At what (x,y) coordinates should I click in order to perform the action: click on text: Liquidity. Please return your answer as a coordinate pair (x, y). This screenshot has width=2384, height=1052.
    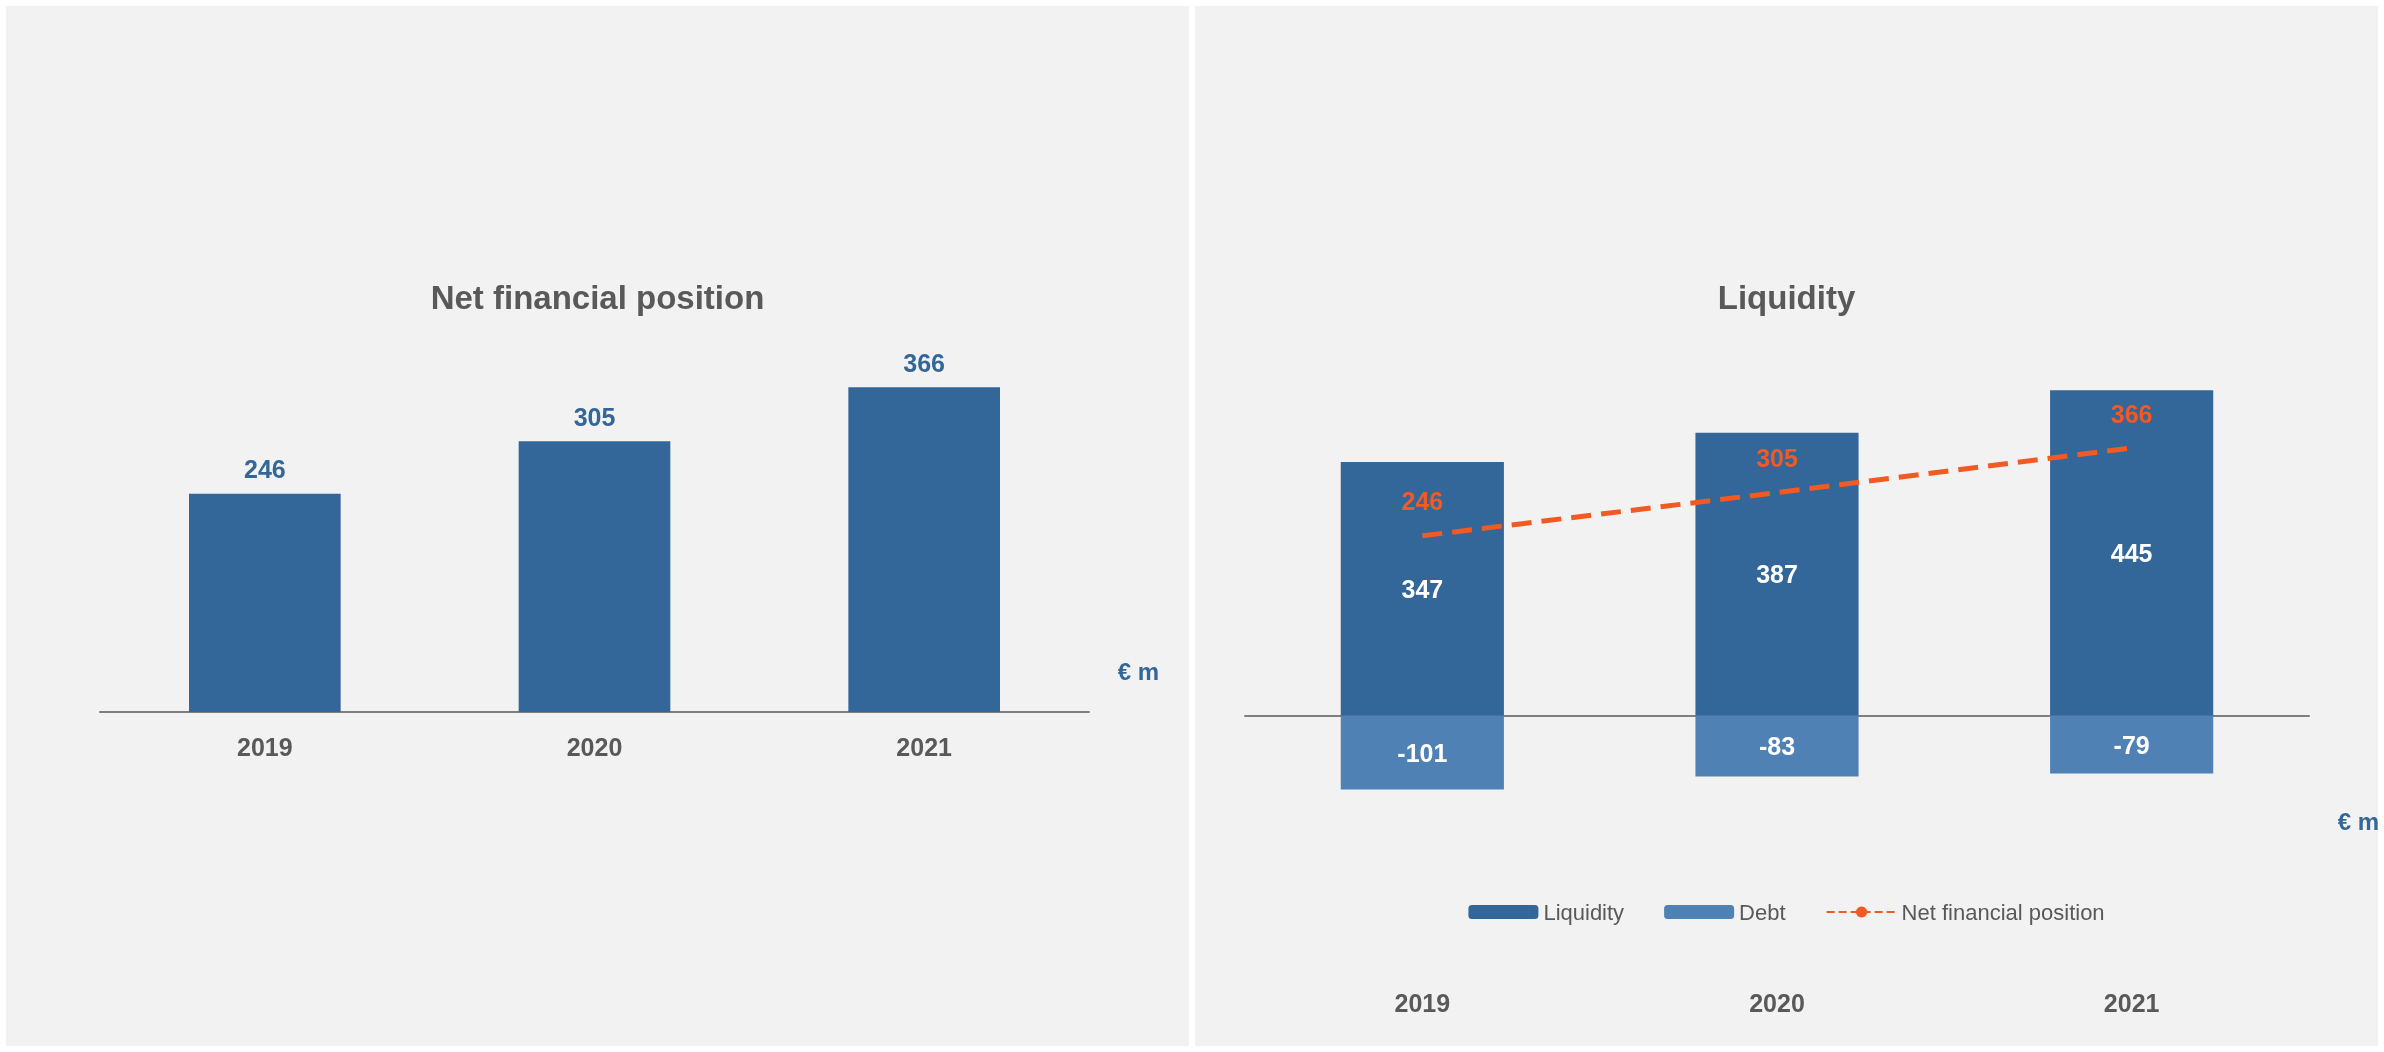
    Looking at the image, I should click on (1786, 297).